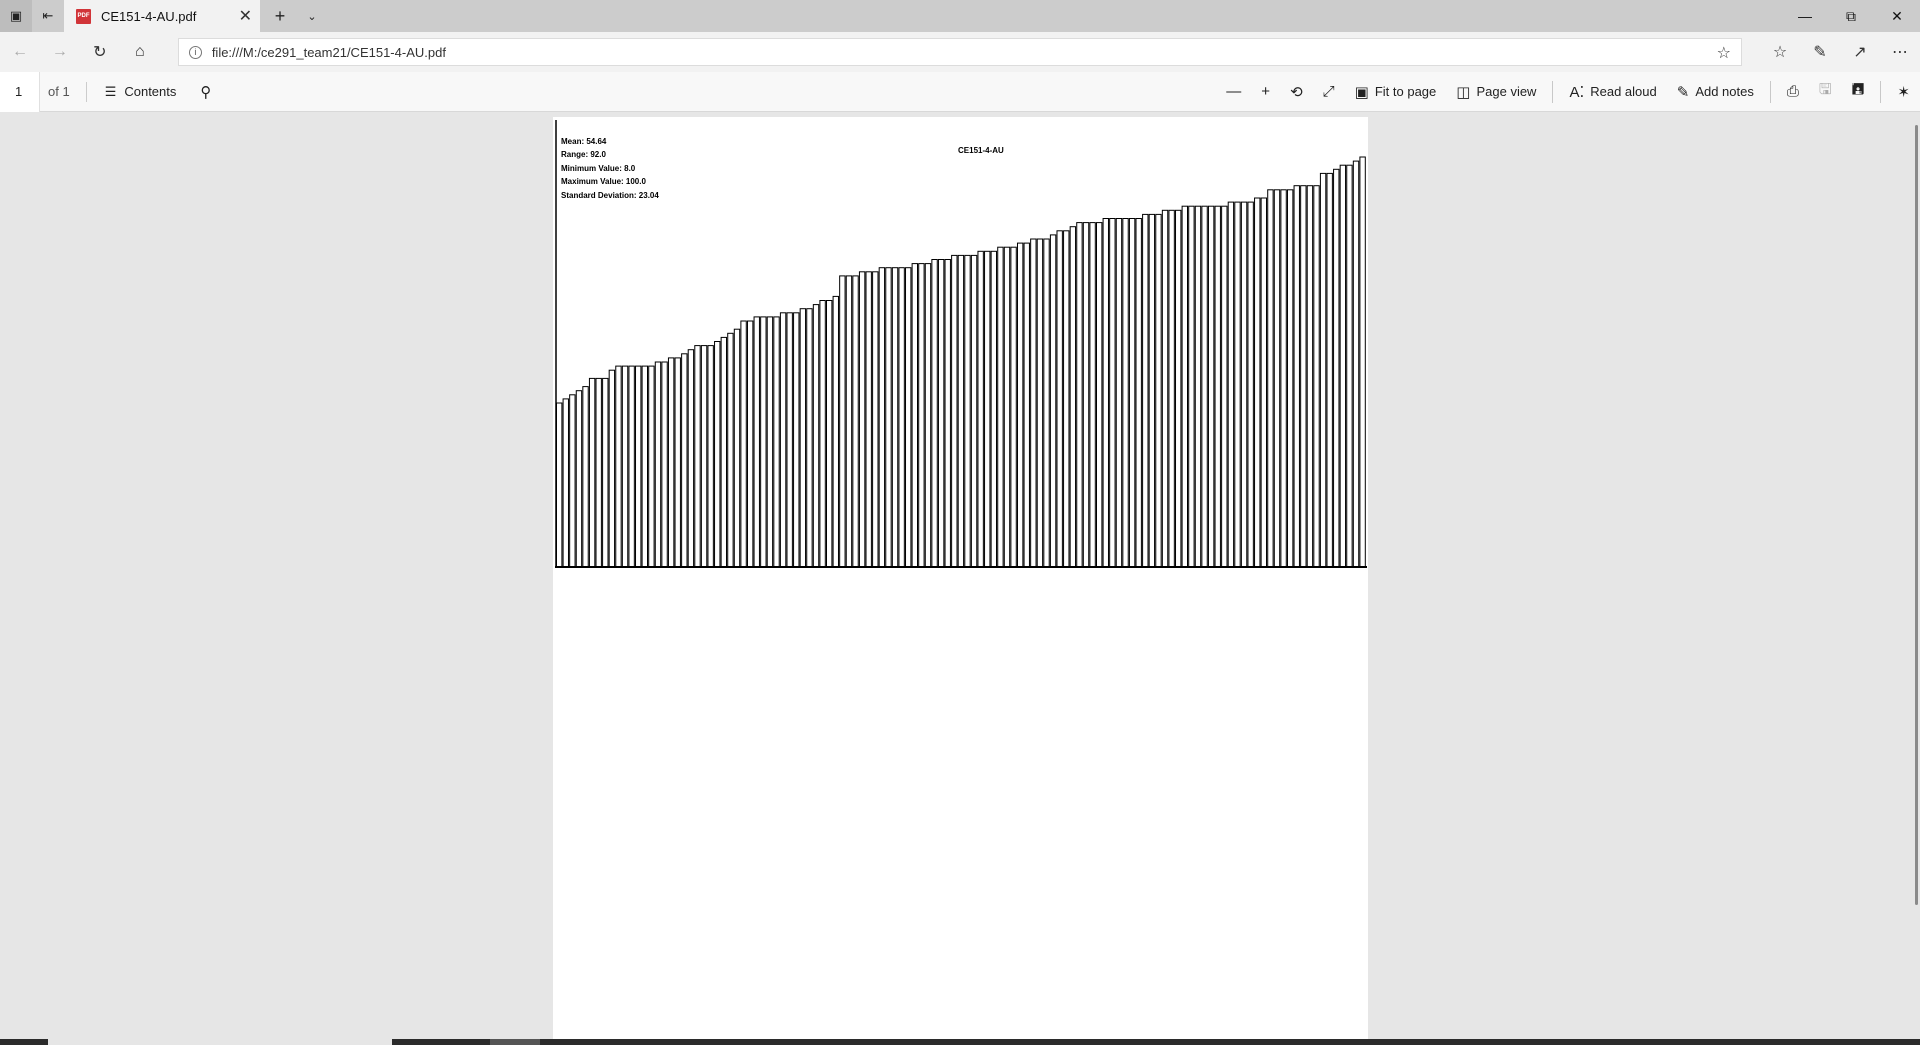  What do you see at coordinates (1265, 92) in the screenshot?
I see `zoom-in-button: +` at bounding box center [1265, 92].